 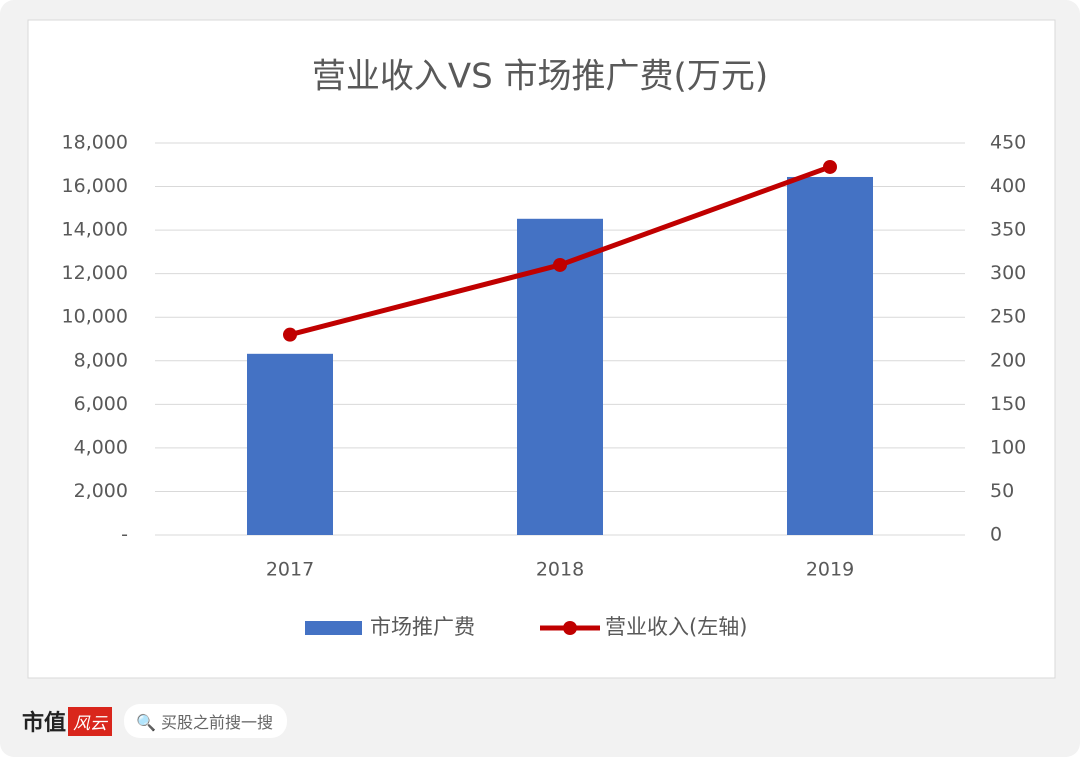 What do you see at coordinates (996, 535) in the screenshot?
I see `y2-tick-label: 0` at bounding box center [996, 535].